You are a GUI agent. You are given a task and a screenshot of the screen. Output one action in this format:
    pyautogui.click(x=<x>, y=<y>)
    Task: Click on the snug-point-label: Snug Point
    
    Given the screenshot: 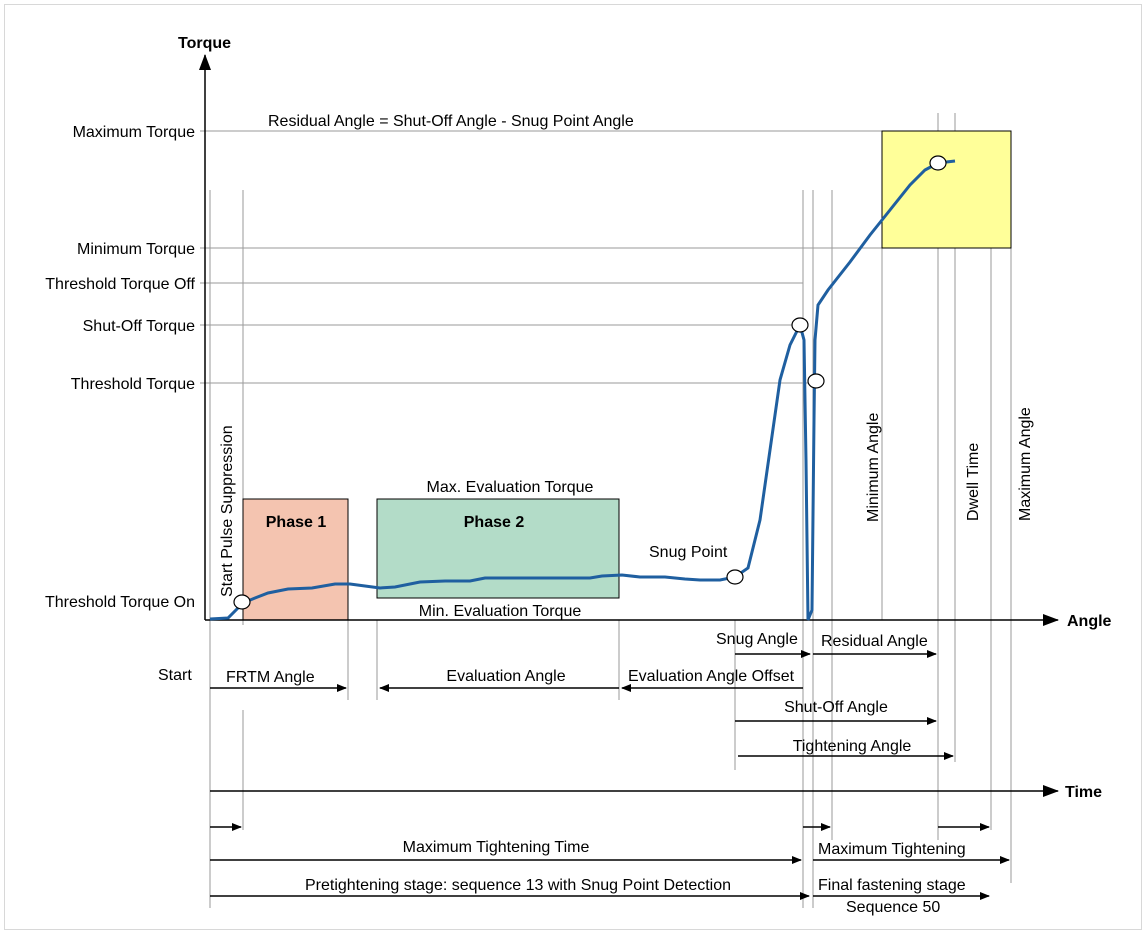 What is the action you would take?
    pyautogui.click(x=688, y=552)
    